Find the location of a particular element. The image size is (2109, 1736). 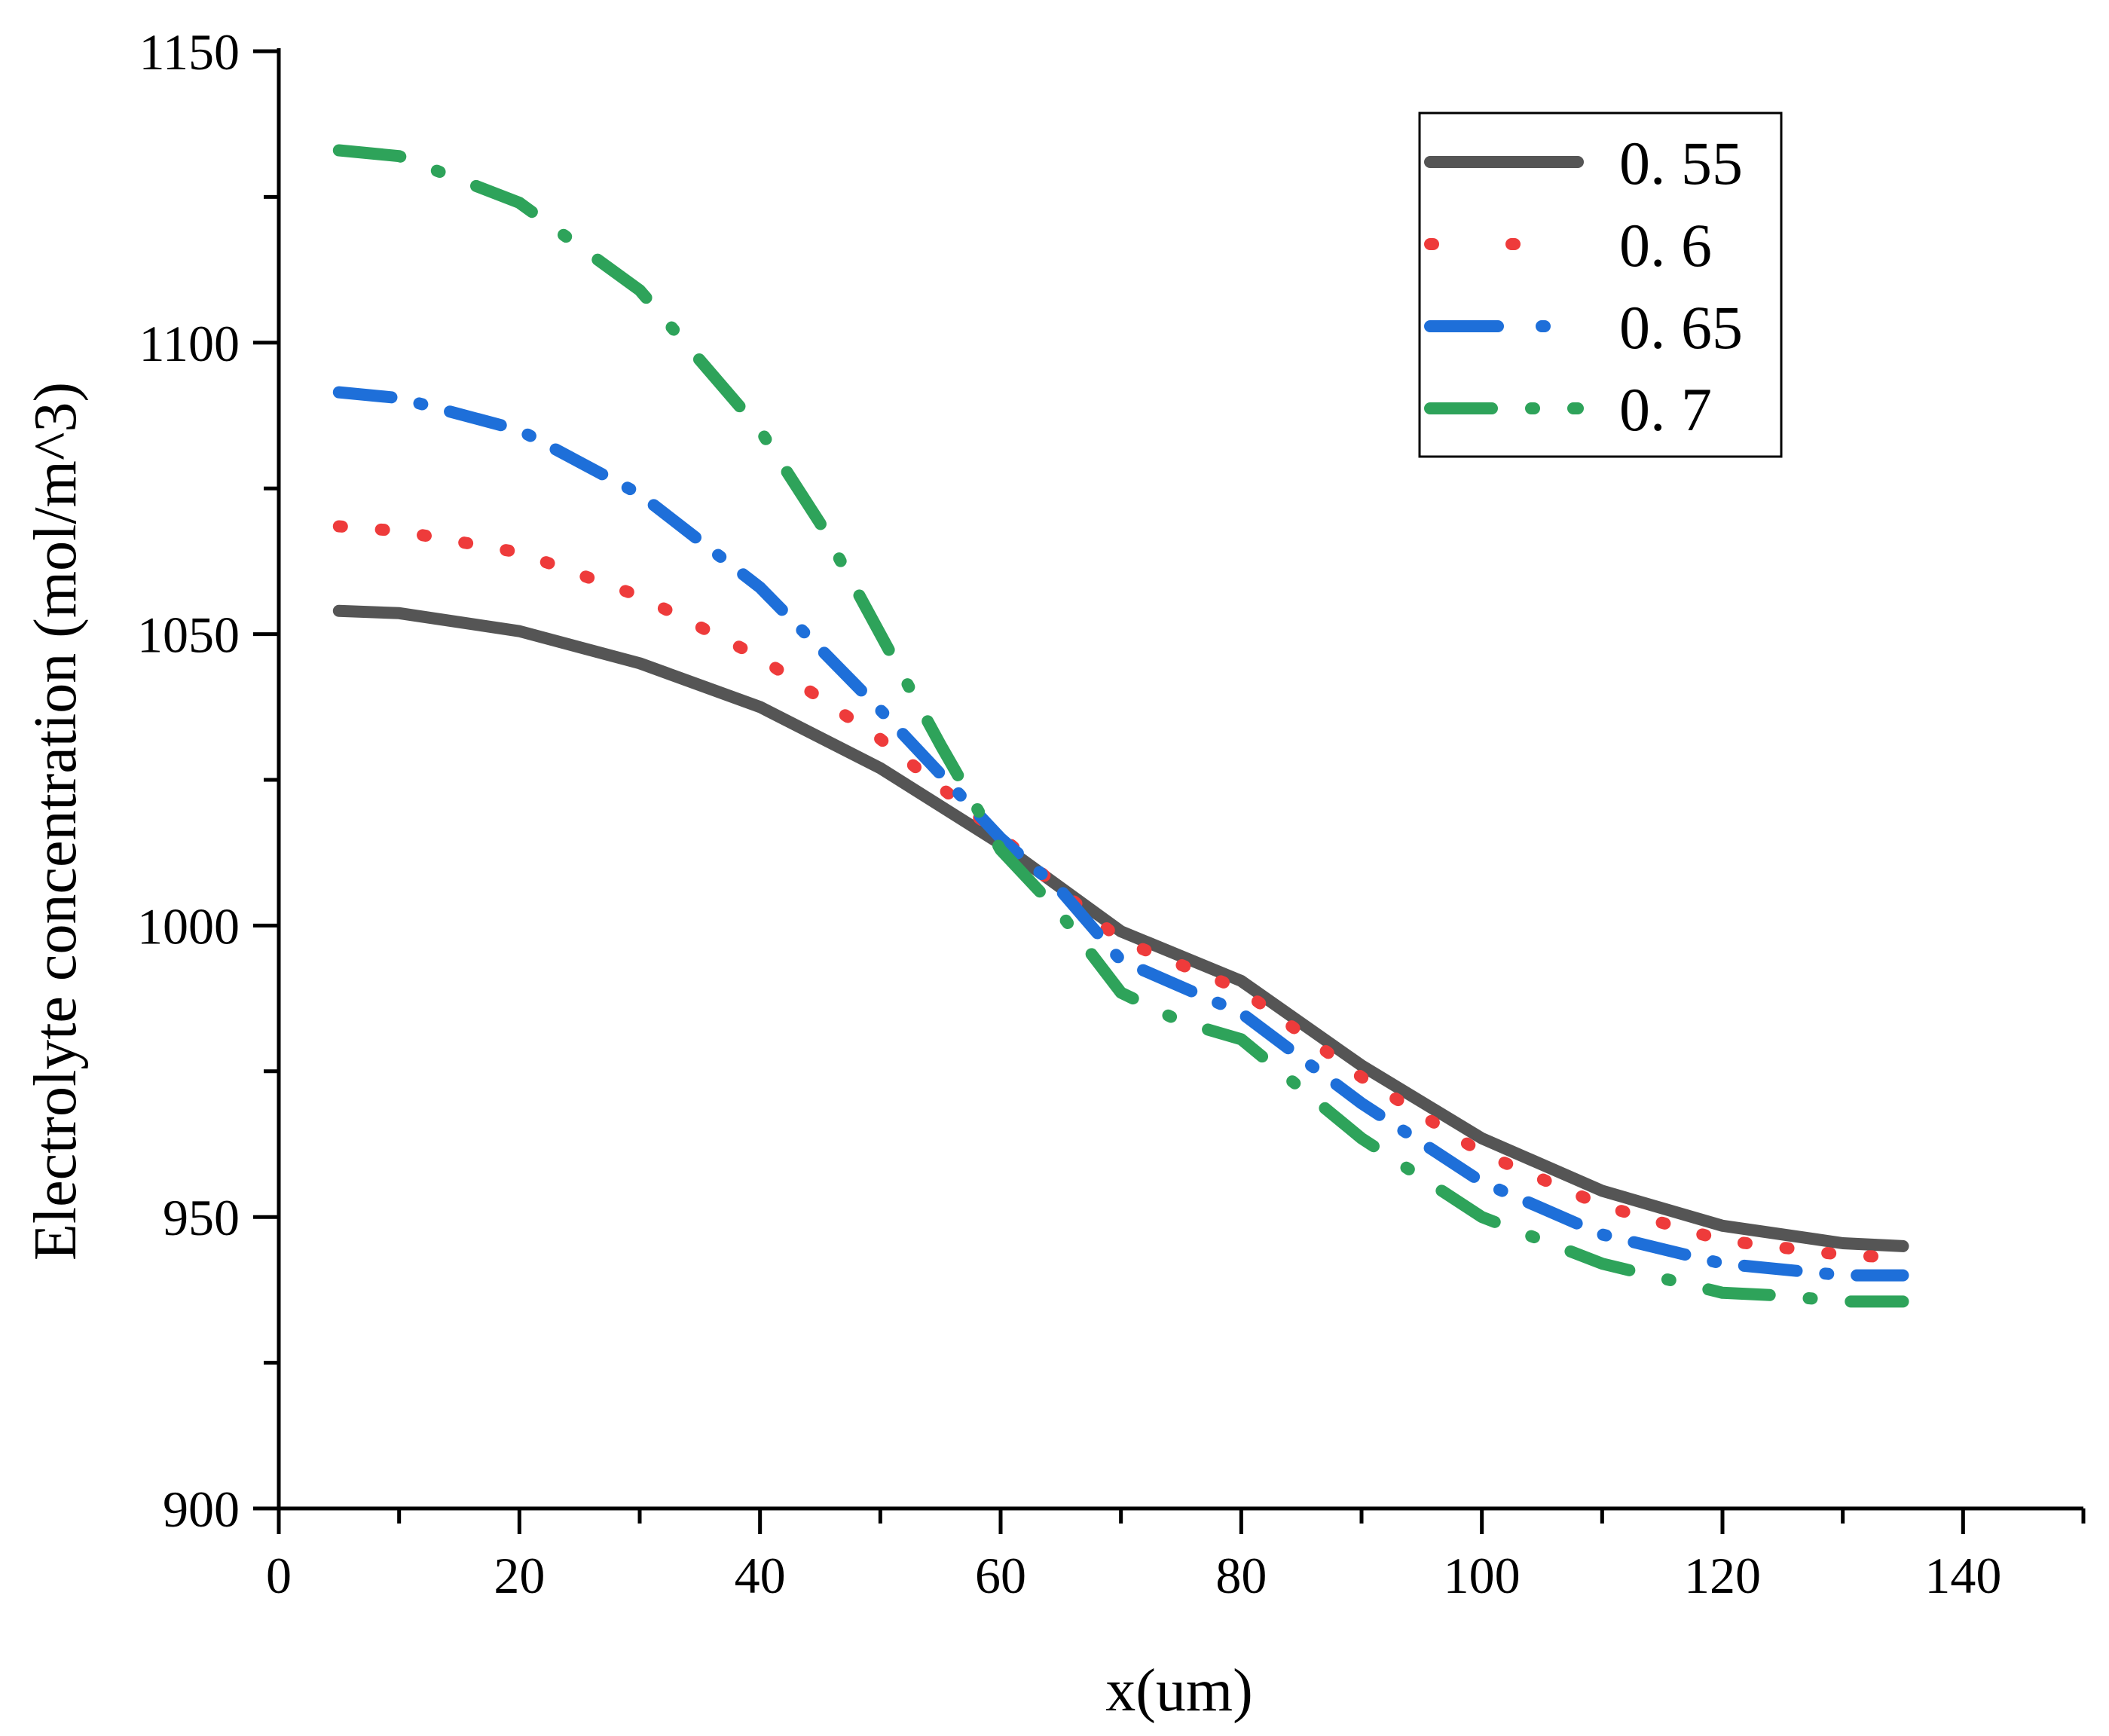

y-tick-label: 900 is located at coordinates (201, 1509).